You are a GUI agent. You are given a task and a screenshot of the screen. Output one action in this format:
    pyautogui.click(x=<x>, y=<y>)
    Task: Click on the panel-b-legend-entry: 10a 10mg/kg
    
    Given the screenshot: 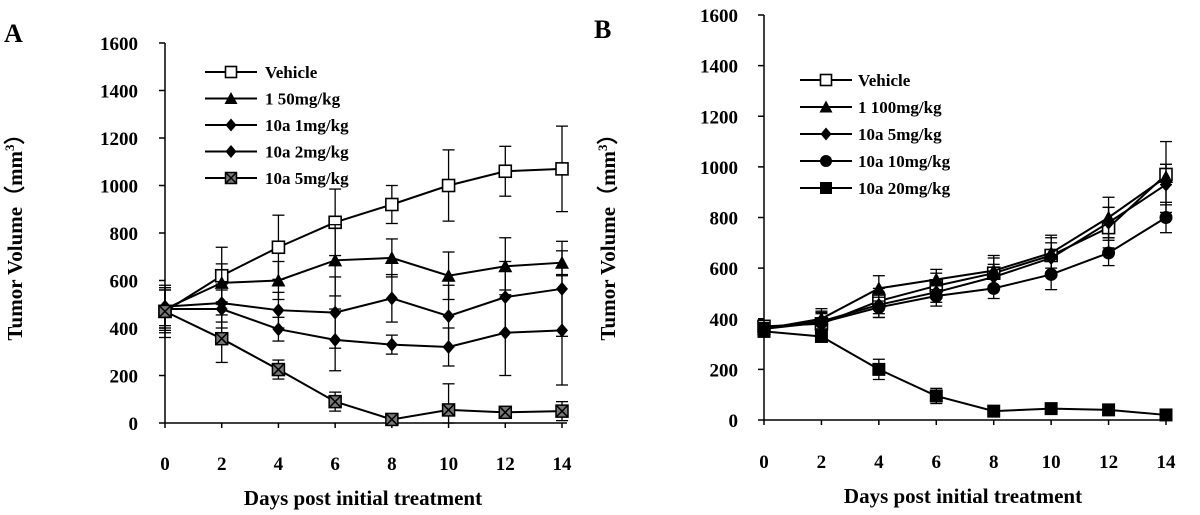 What is the action you would take?
    pyautogui.click(x=875, y=161)
    